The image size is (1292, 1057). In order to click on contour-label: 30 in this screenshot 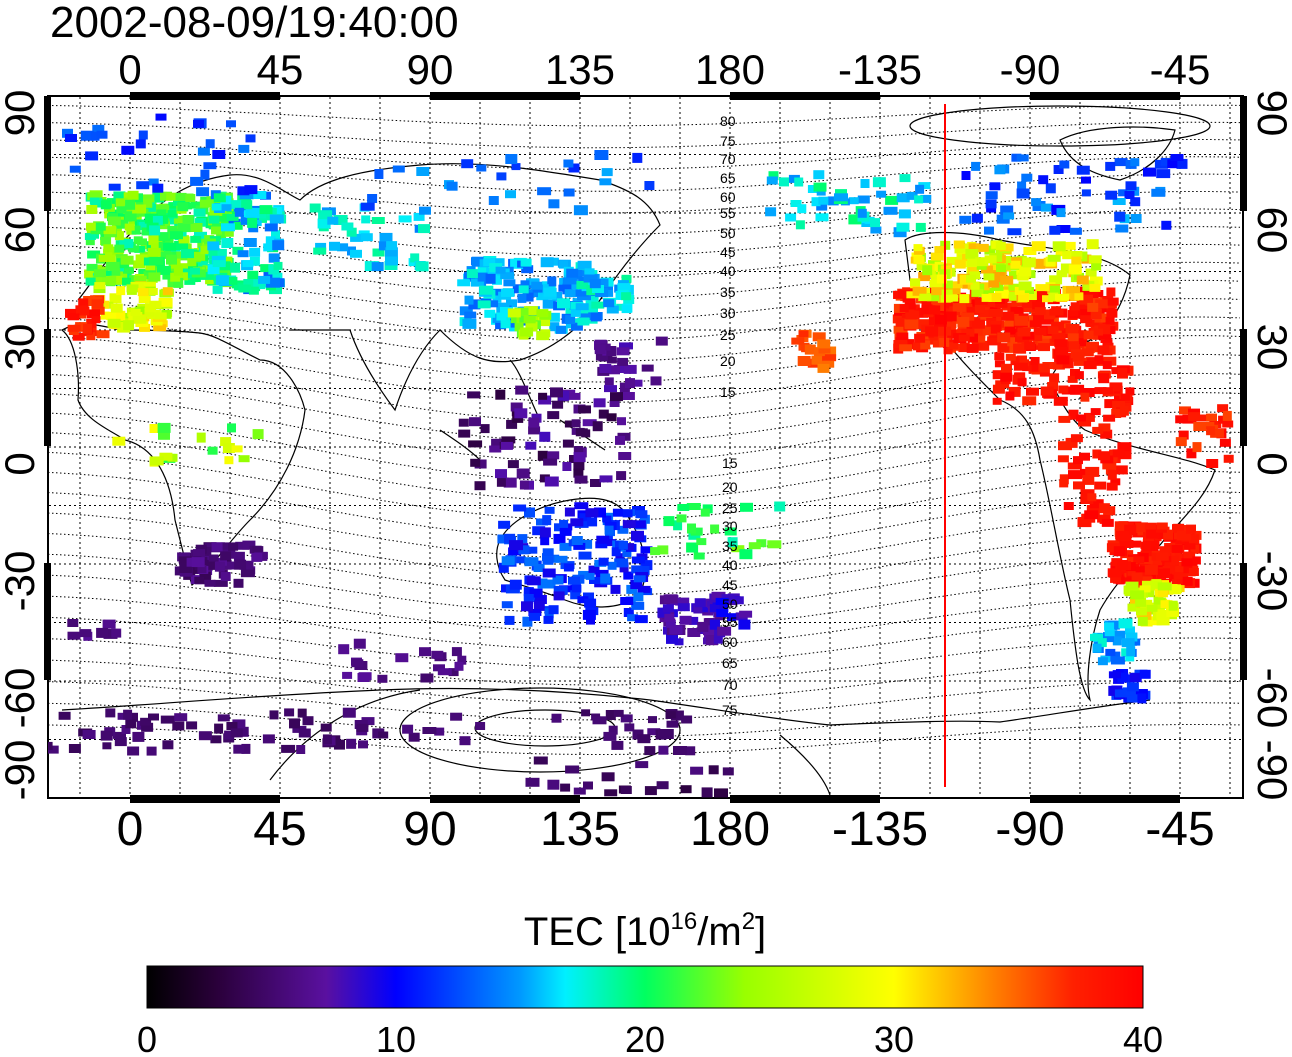, I will do `click(730, 526)`.